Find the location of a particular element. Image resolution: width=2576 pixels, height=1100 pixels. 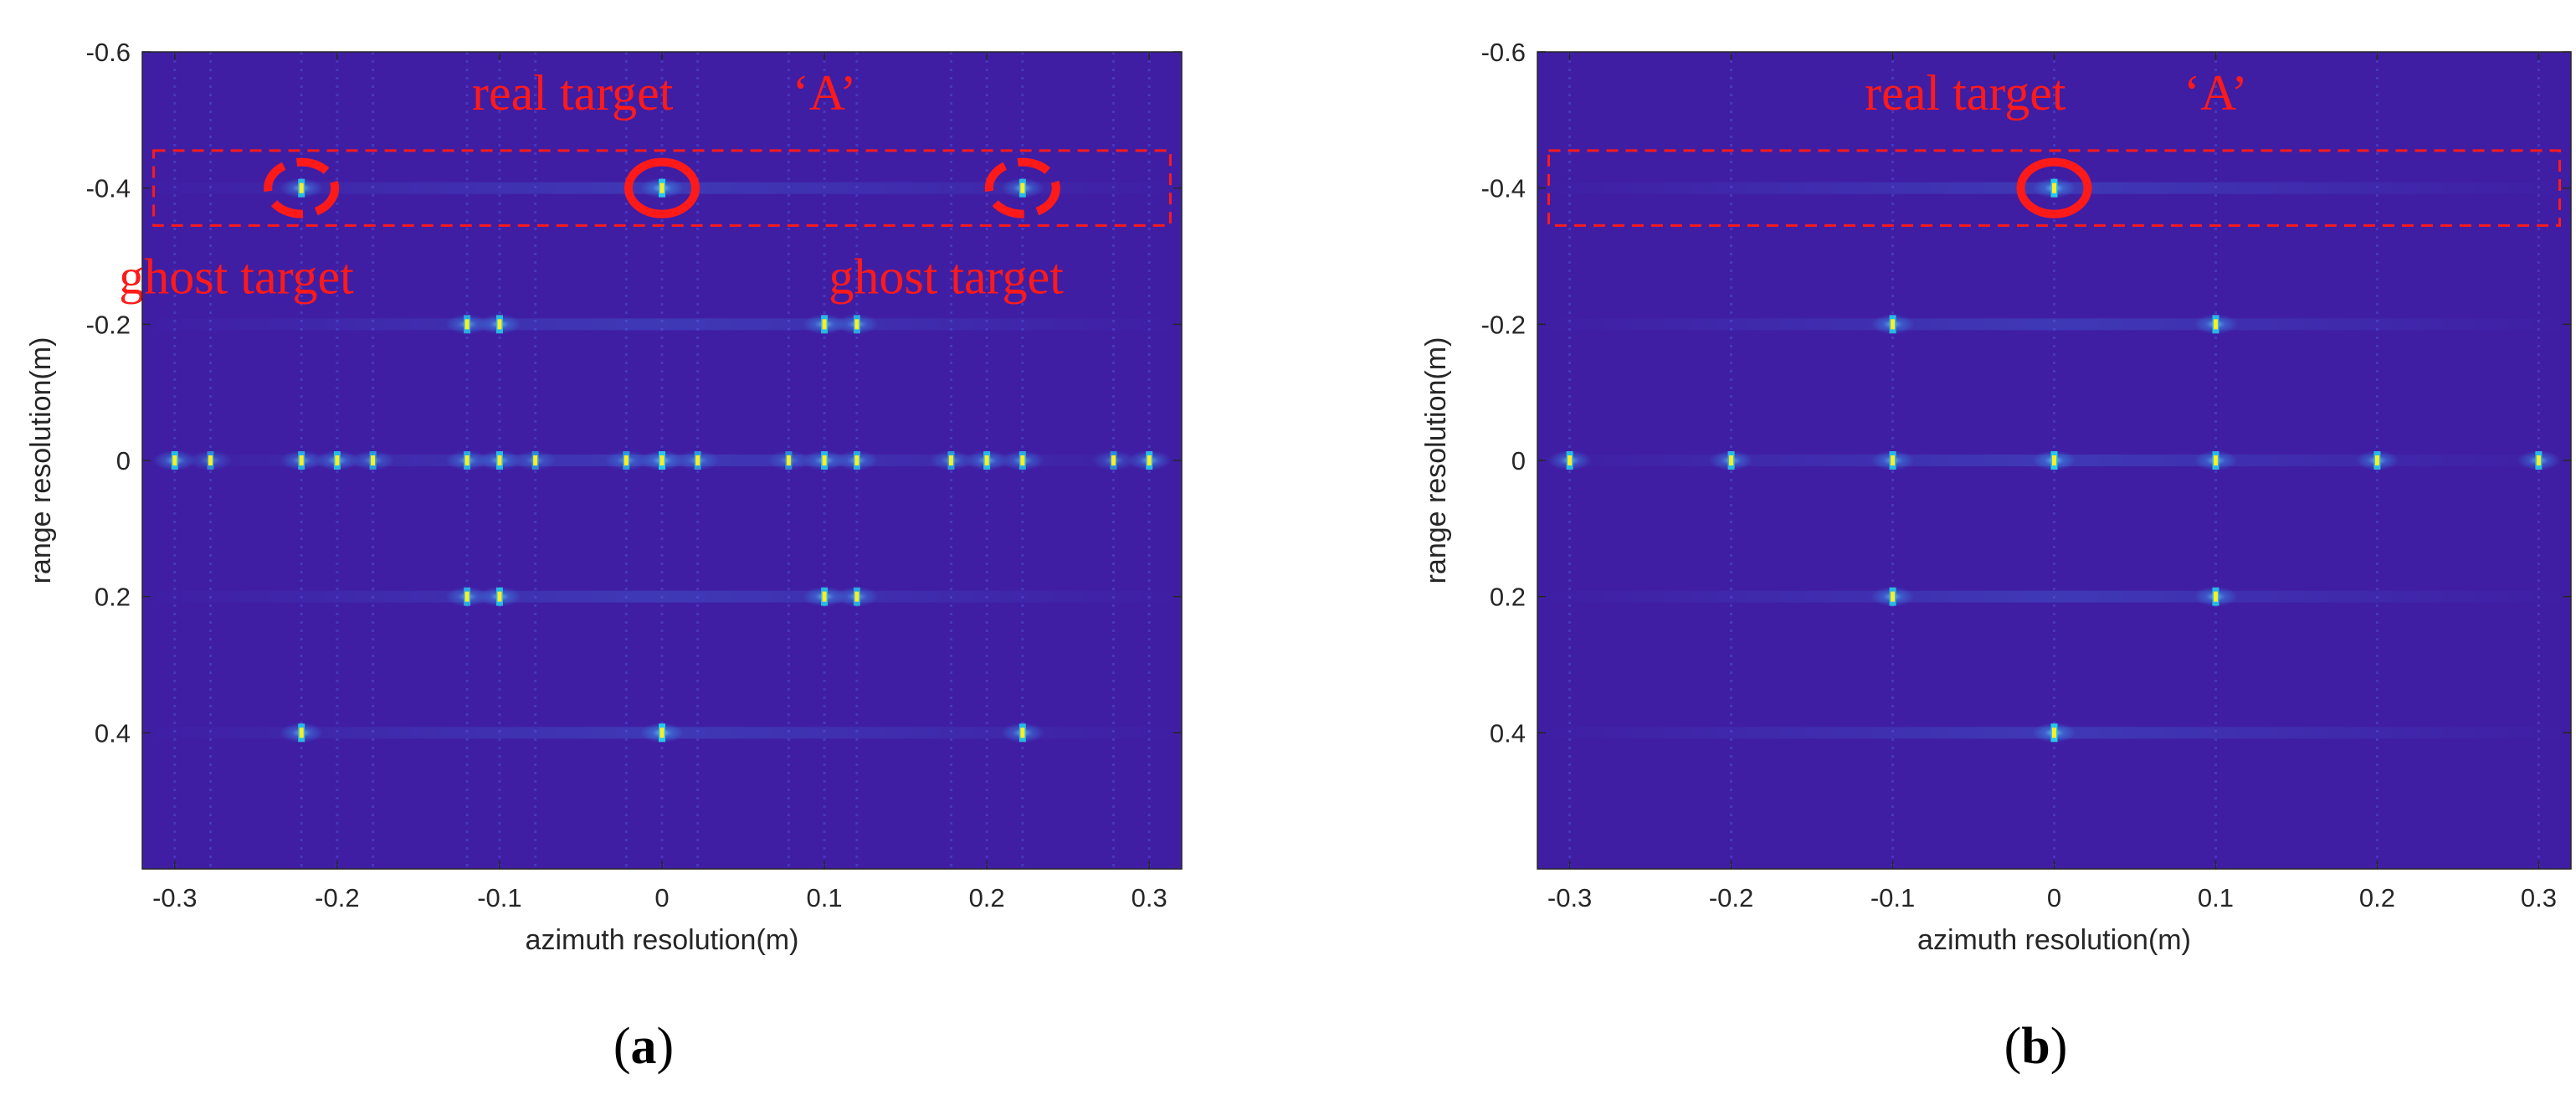

x-tick-label: -0.1 is located at coordinates (1892, 898).